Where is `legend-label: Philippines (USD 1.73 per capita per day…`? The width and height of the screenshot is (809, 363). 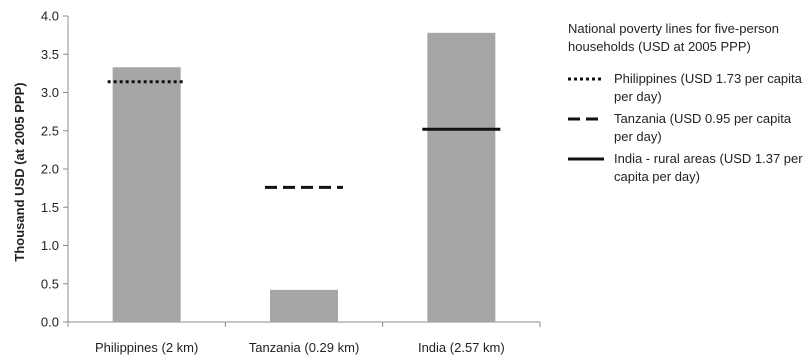
legend-label: Philippines (USD 1.73 per capita per day… is located at coordinates (708, 87).